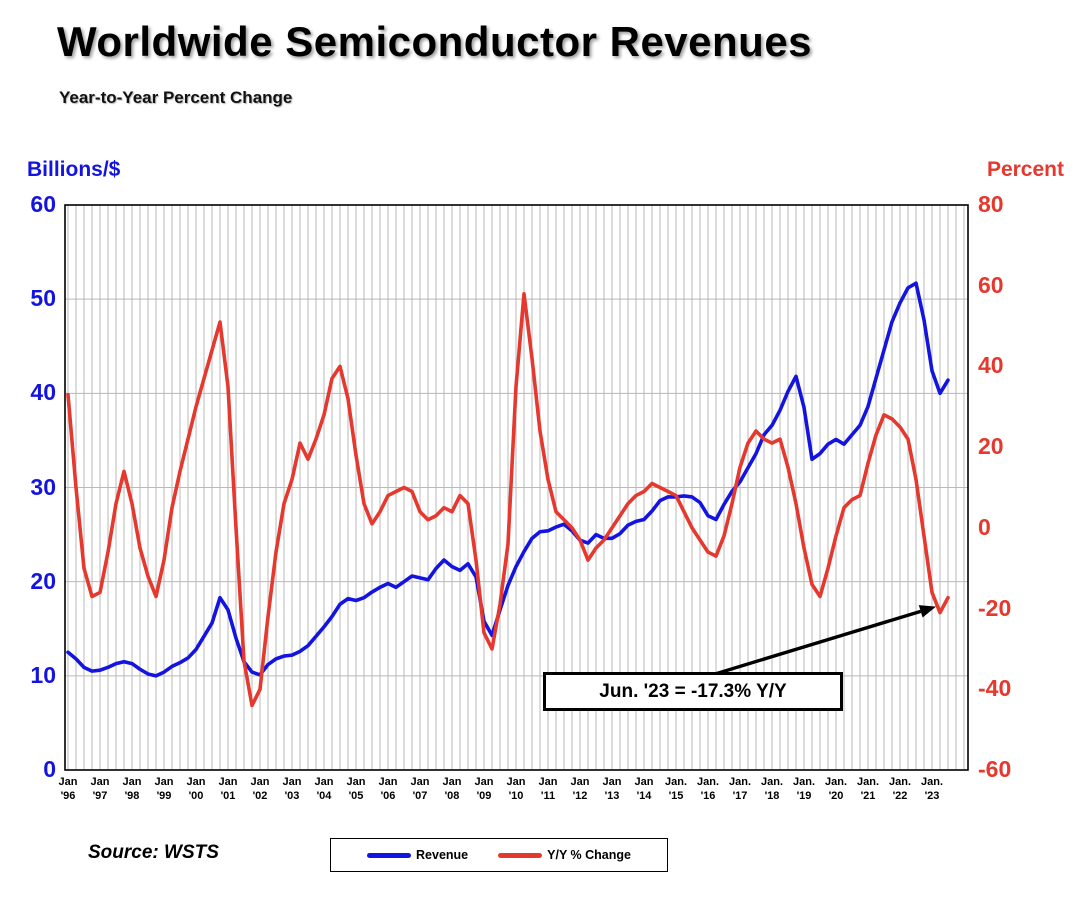 The image size is (1080, 924). I want to click on legend-label-revenue: Revenue, so click(442, 855).